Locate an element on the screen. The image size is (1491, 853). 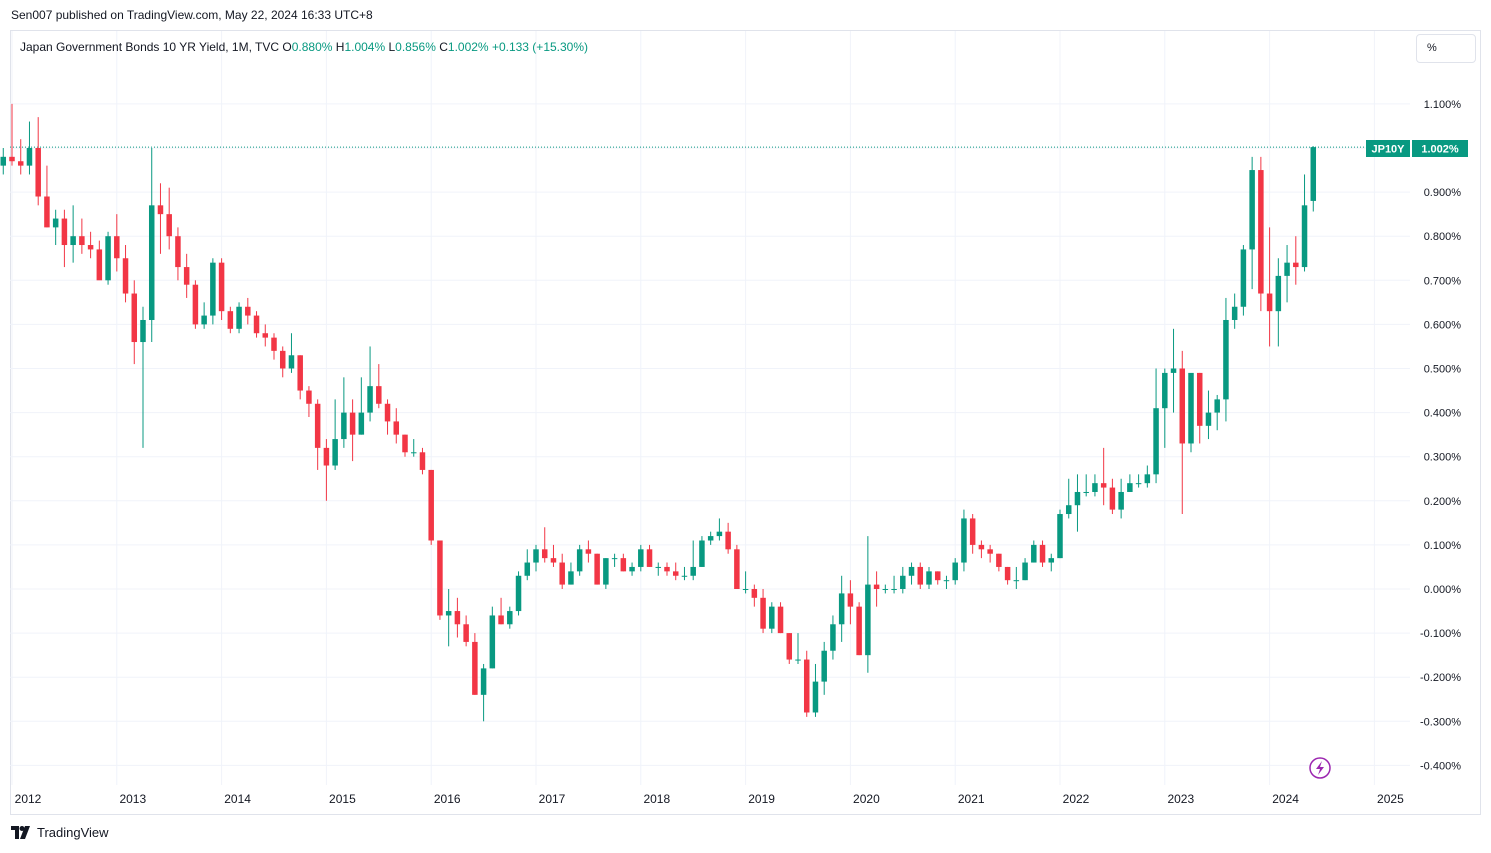
x-tick-label: 2022 is located at coordinates (1076, 799).